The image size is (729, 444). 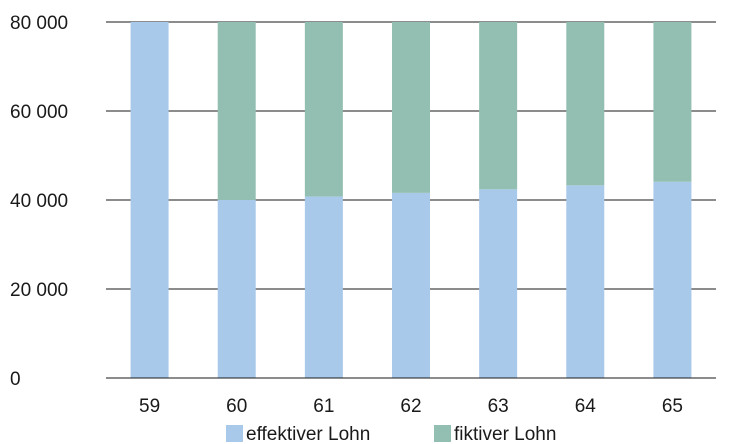 I want to click on x-tick-label: 61, so click(x=323, y=406).